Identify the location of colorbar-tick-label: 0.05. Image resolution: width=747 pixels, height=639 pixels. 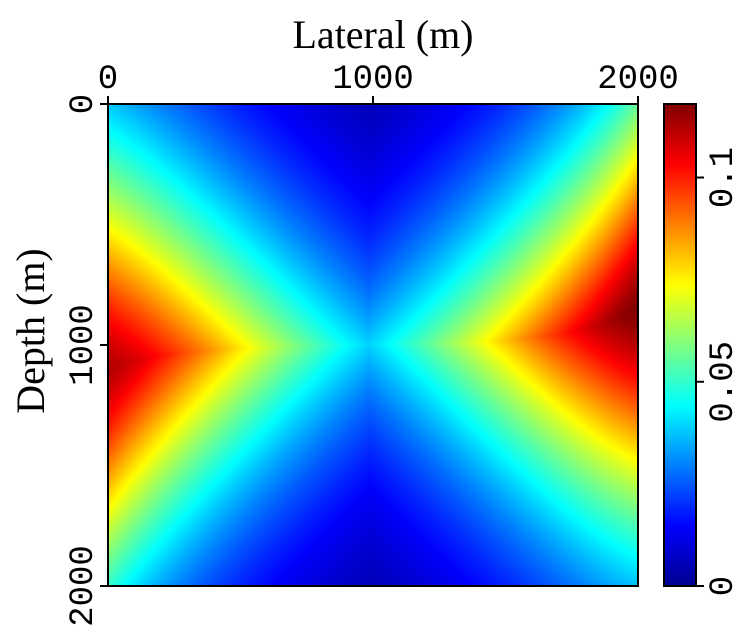
(724, 382).